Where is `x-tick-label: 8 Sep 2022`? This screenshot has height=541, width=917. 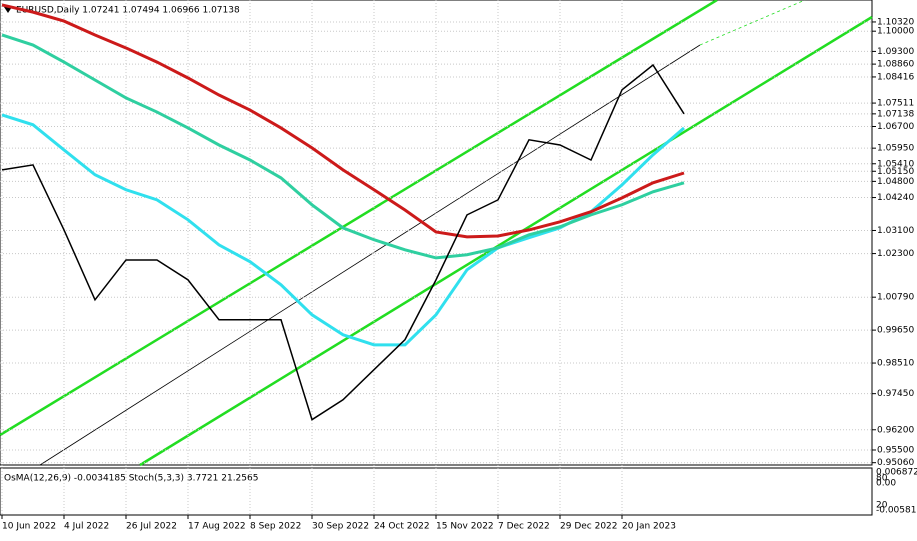 x-tick-label: 8 Sep 2022 is located at coordinates (275, 527).